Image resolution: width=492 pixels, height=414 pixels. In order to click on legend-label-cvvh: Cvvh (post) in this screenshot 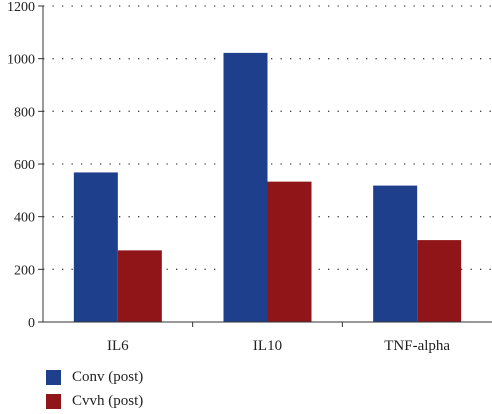, I will do `click(108, 400)`.